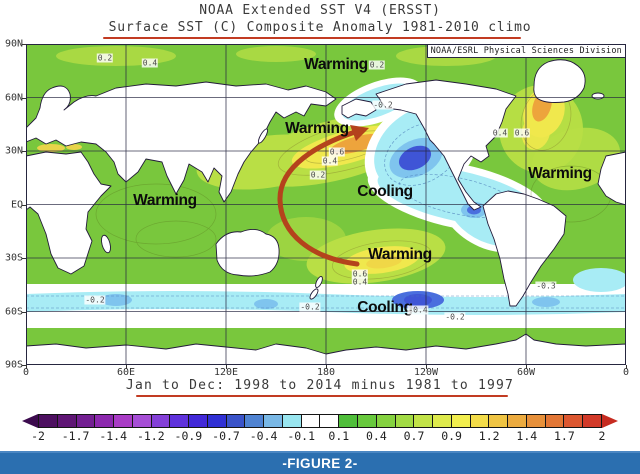 Image resolution: width=640 pixels, height=474 pixels. What do you see at coordinates (526, 51) in the screenshot?
I see `credit-box: NOAA/ESRL Physical Sciences Division` at bounding box center [526, 51].